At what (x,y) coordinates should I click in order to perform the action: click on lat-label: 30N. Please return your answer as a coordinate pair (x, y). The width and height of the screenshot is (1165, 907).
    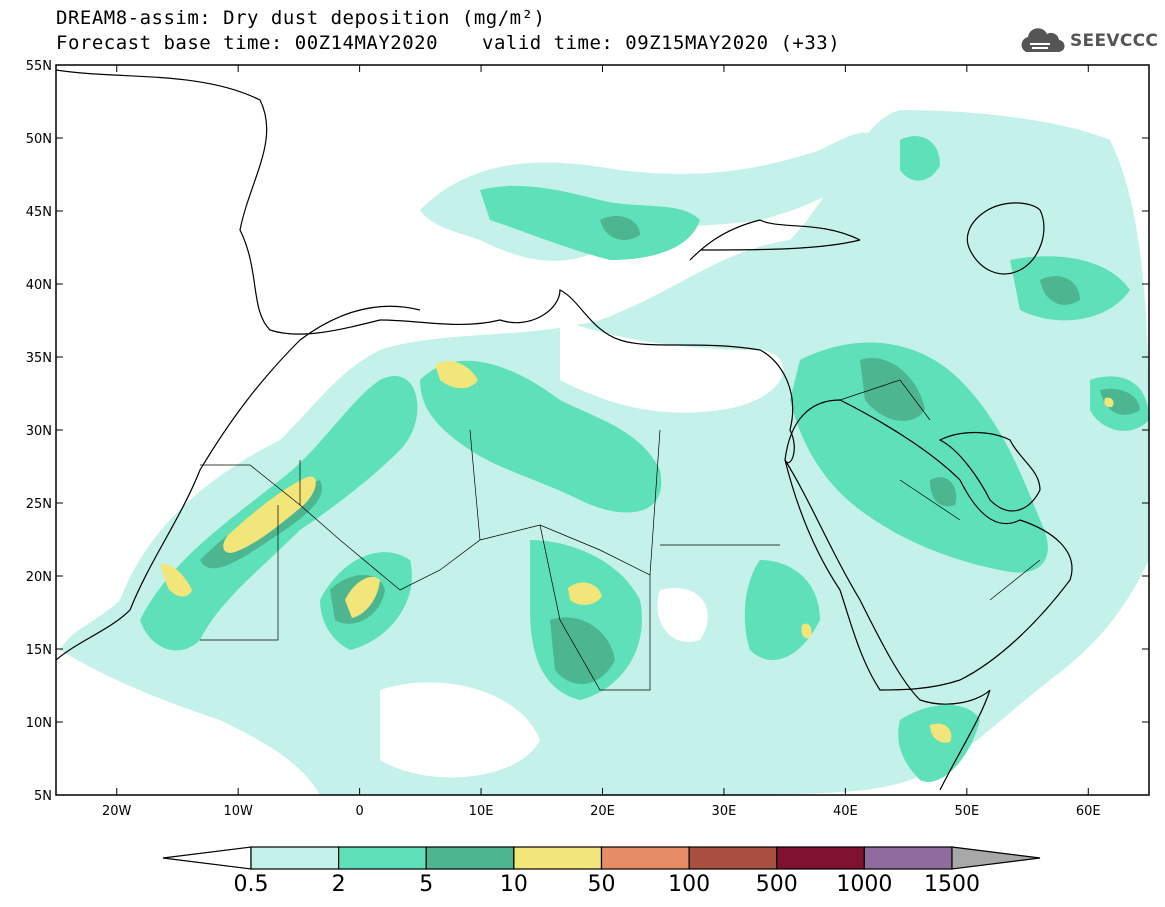
    Looking at the image, I should click on (39, 431).